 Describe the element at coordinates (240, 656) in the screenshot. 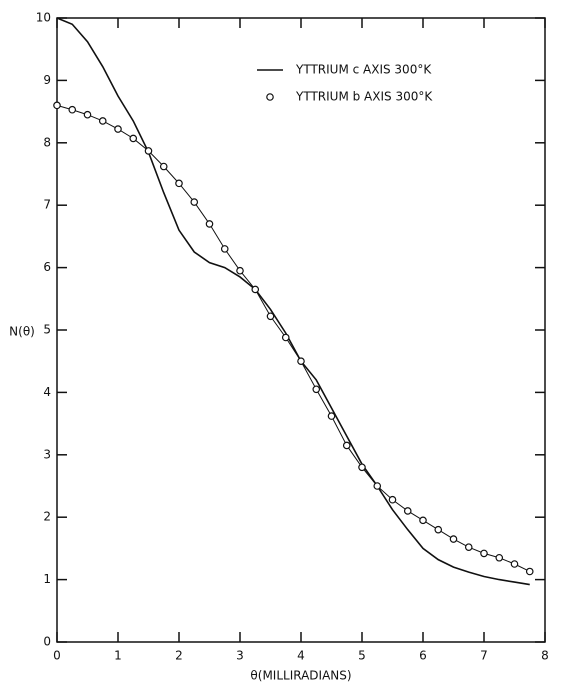

I see `x-tick-label: 3` at that location.